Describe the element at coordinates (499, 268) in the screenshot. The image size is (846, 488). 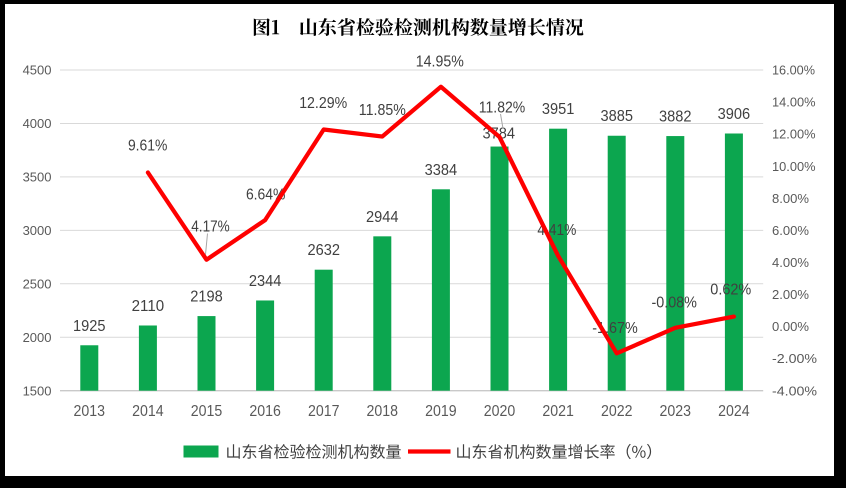
I see `bar-2020` at that location.